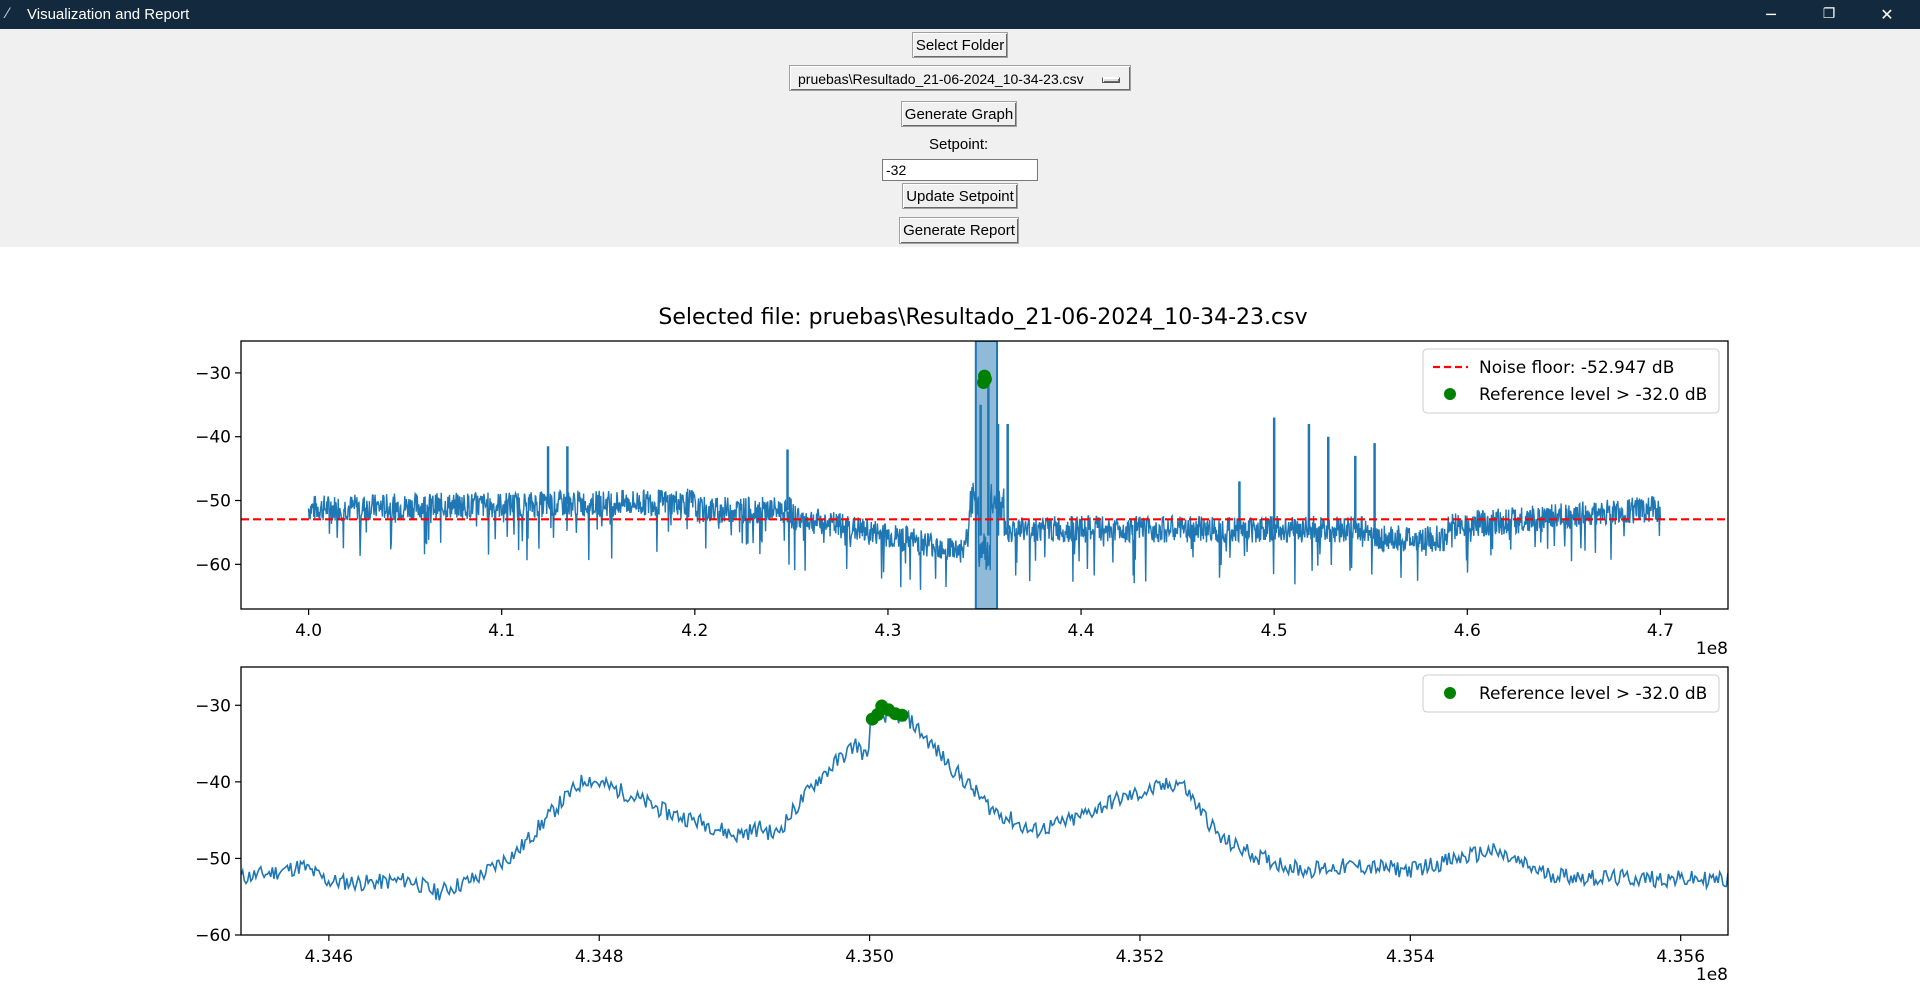  I want to click on update-setpoint-button: Update Setpoint, so click(960, 196).